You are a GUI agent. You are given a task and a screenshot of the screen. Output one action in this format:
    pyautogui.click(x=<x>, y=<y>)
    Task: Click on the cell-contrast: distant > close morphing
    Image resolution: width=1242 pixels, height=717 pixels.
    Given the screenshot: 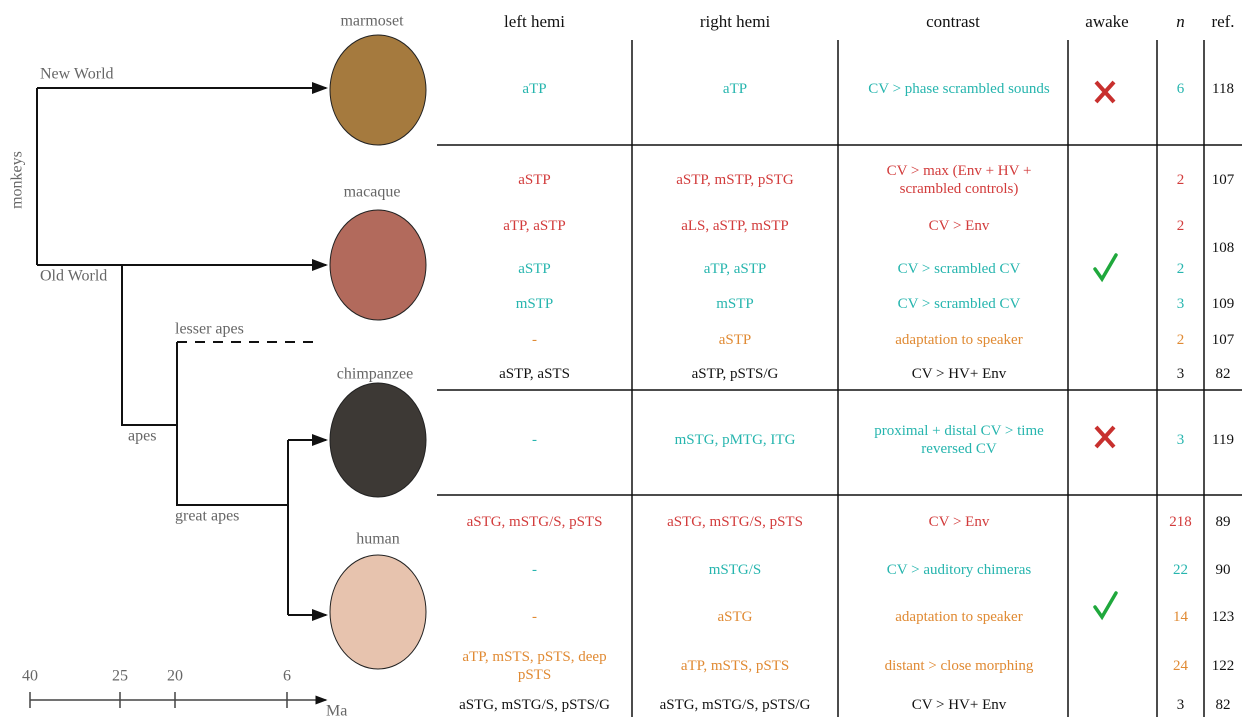 What is the action you would take?
    pyautogui.click(x=959, y=666)
    